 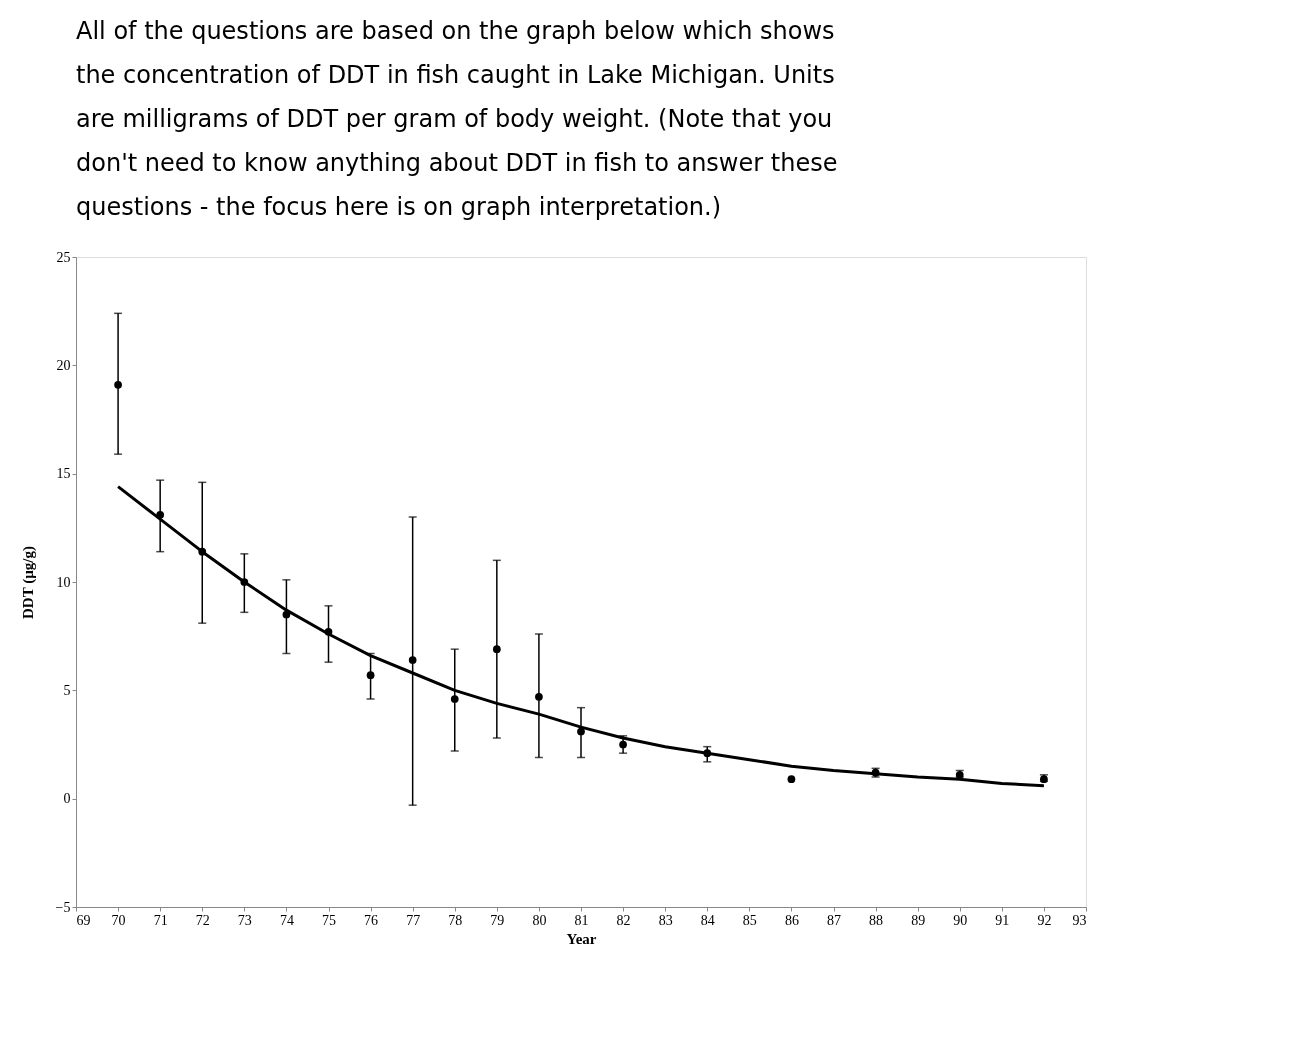 I want to click on x-tick-label: 69, so click(x=83, y=920).